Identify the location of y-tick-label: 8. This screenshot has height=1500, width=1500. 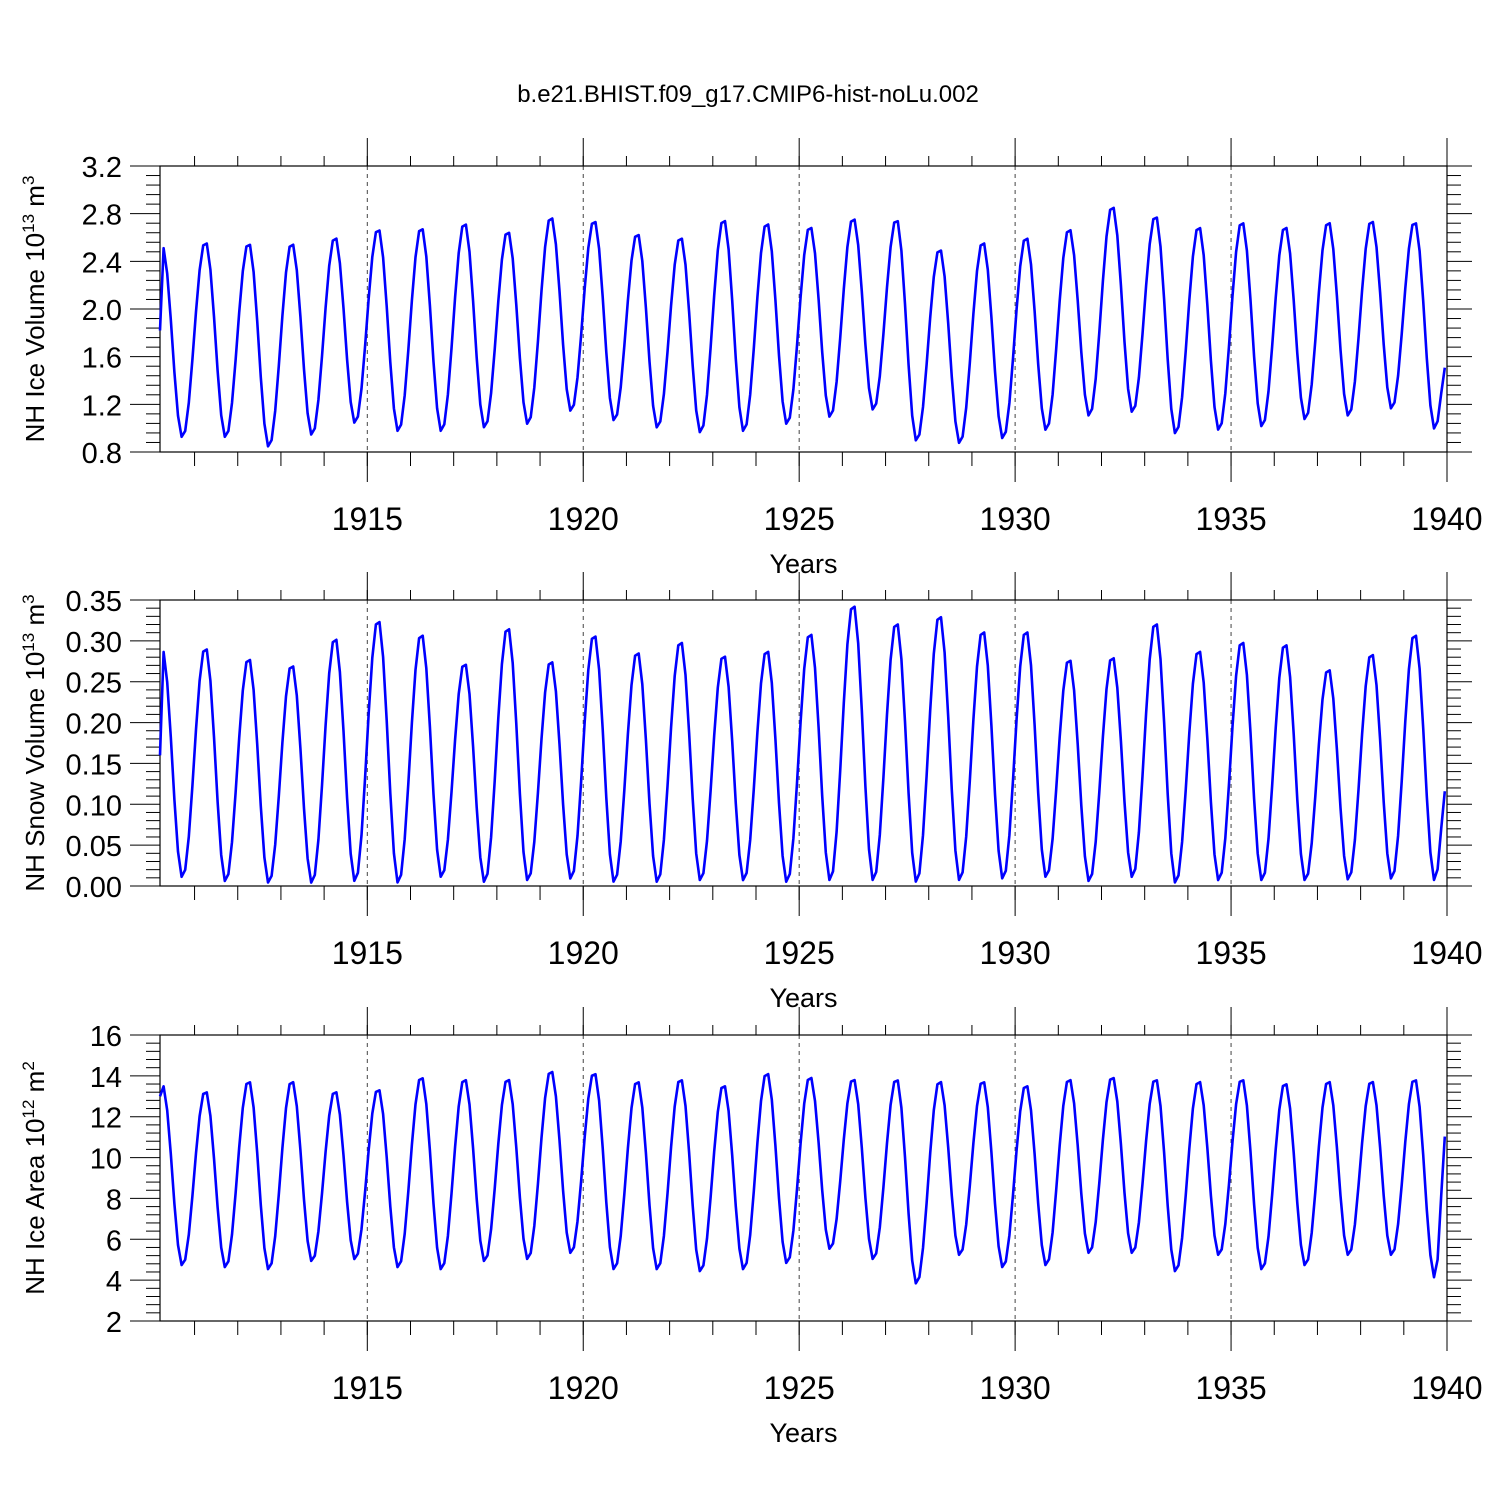
(114, 1200).